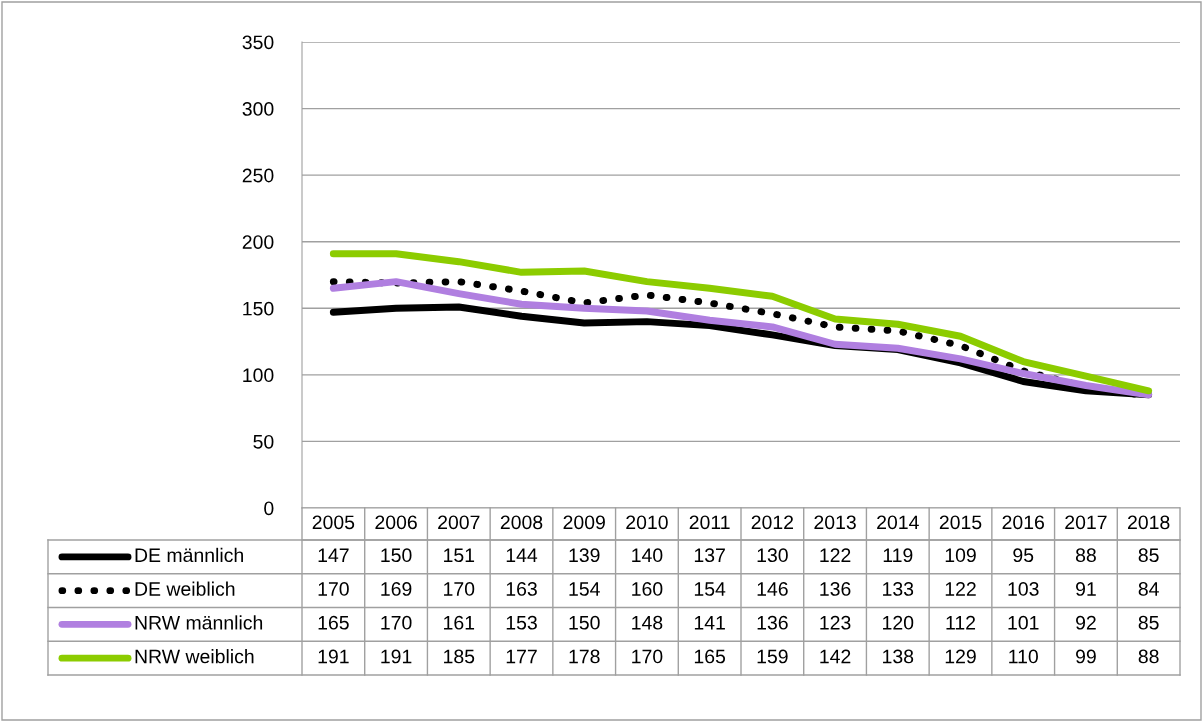 The image size is (1203, 722). I want to click on data-label: 133, so click(898, 589).